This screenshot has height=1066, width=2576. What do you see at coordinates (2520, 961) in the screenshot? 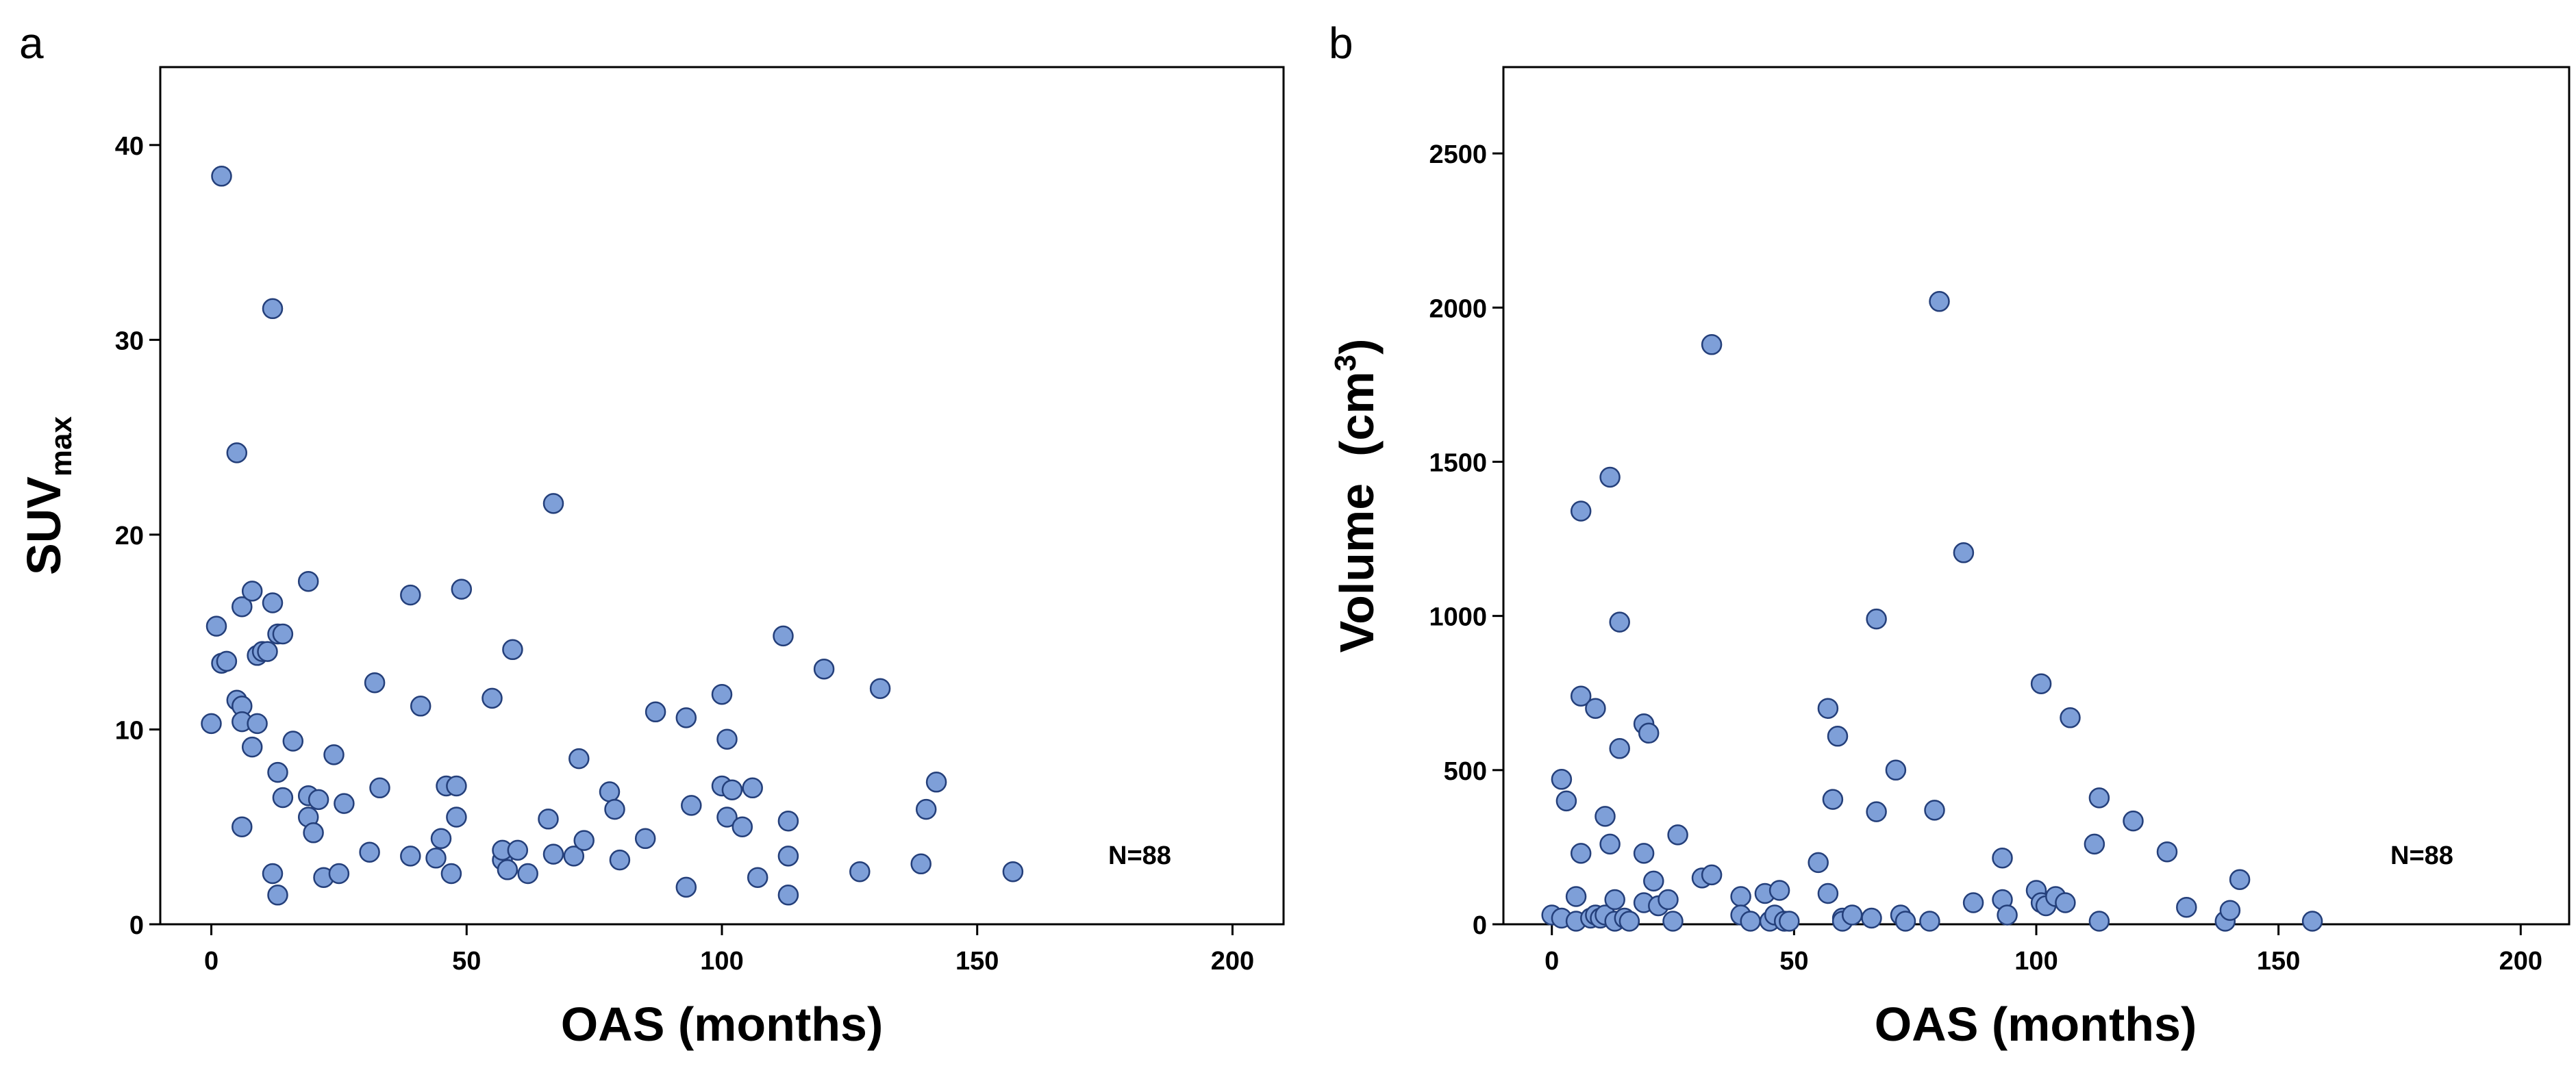
I see `panel-b-x-tick-label-4: 200` at bounding box center [2520, 961].